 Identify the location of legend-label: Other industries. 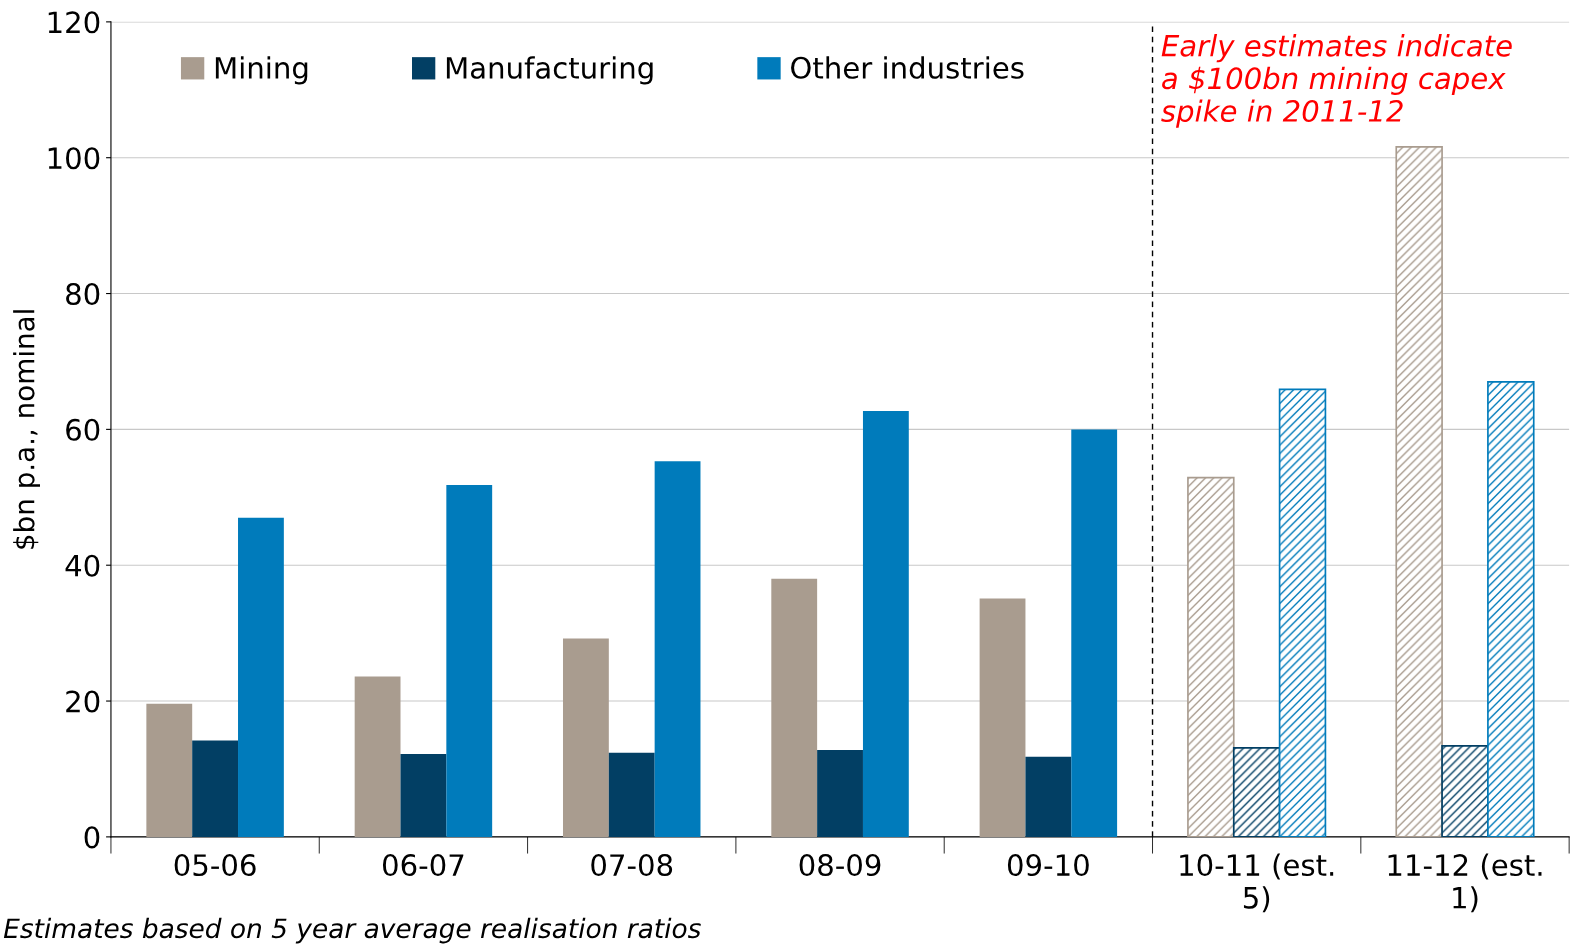
(907, 67).